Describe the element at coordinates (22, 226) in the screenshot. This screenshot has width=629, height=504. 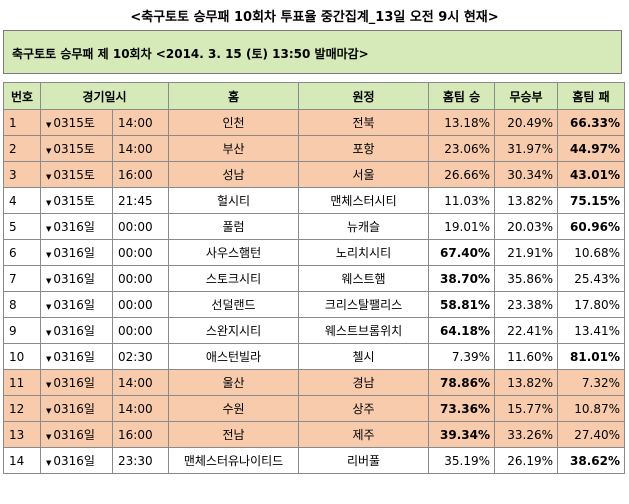
I see `row-number: 5` at that location.